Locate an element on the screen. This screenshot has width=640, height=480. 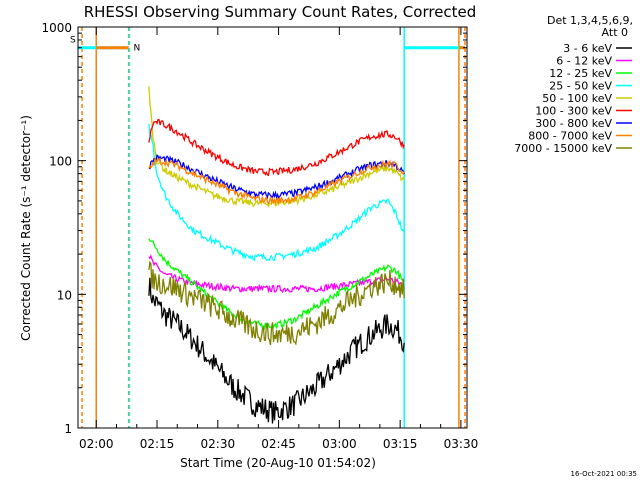
legend-header-line-2: Att 0 is located at coordinates (615, 32).